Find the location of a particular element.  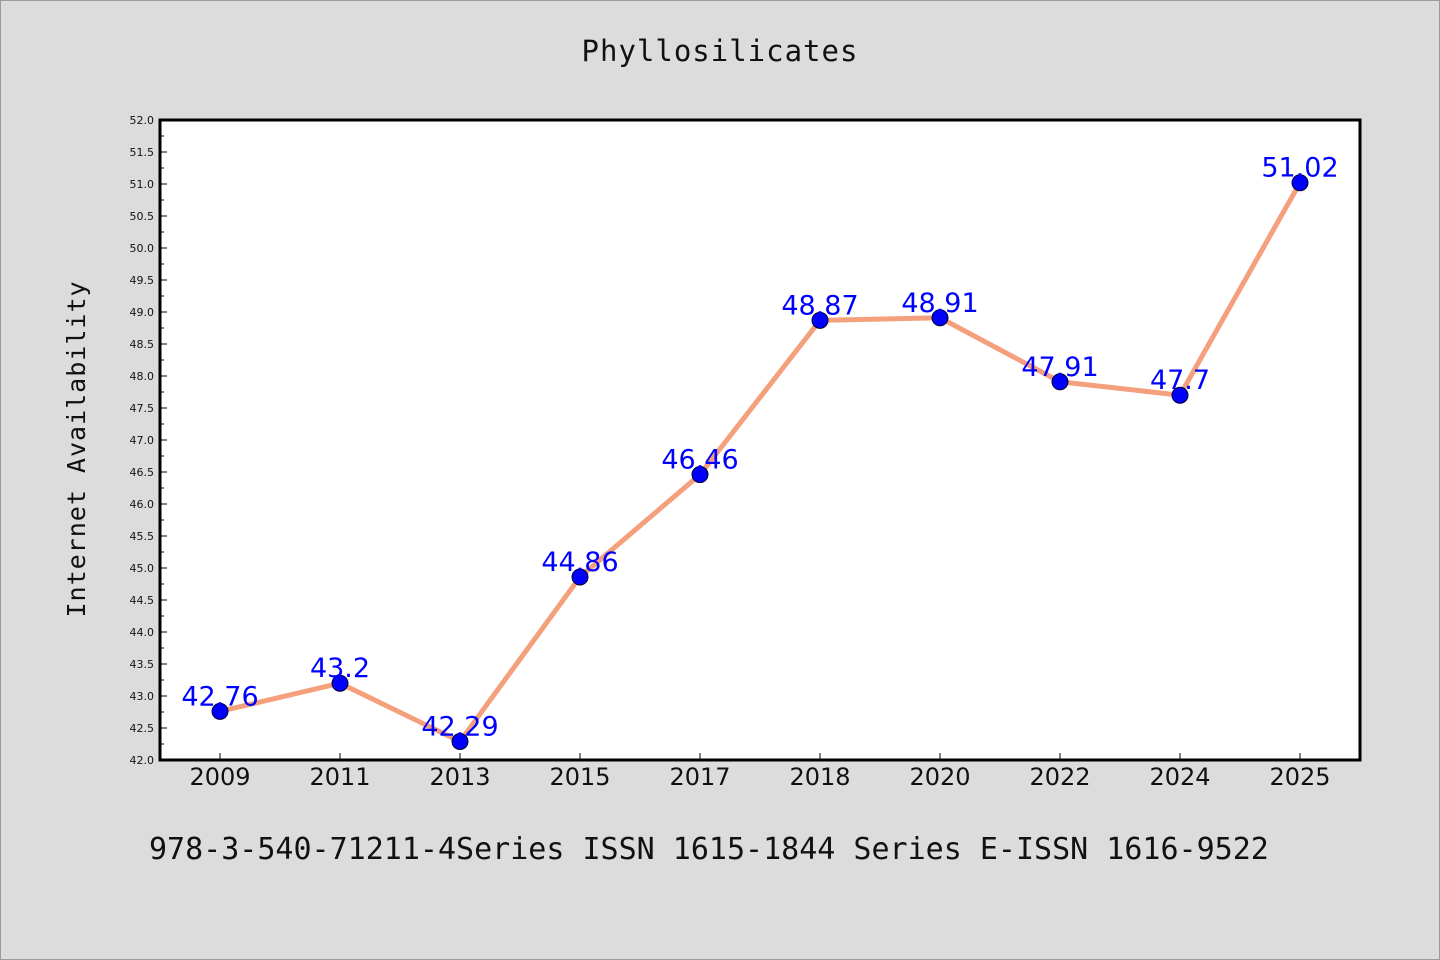

data-label: 44.86 is located at coordinates (579, 562).